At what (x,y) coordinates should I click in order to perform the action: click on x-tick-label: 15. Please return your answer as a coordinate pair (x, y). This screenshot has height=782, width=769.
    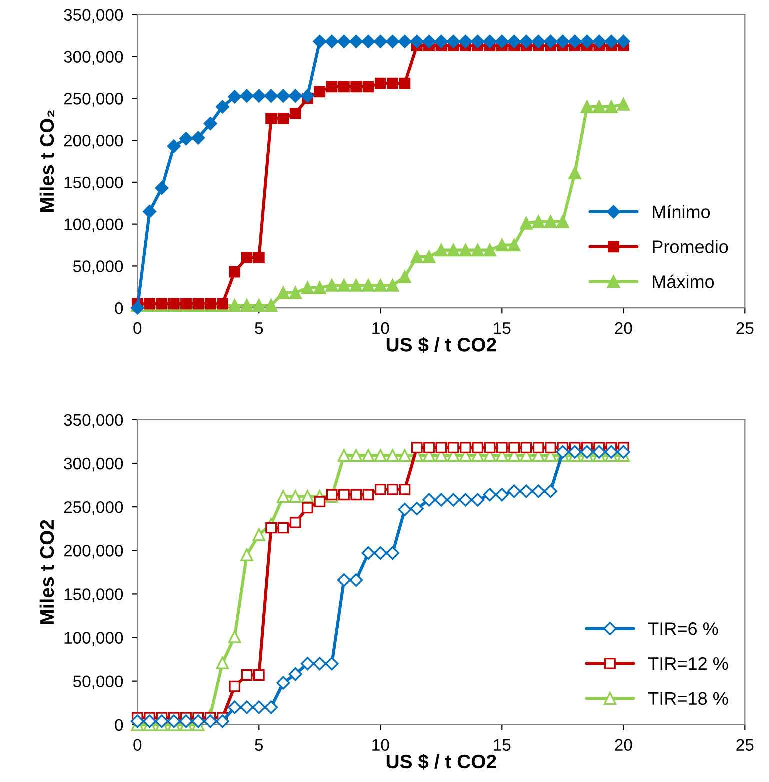
    Looking at the image, I should click on (502, 328).